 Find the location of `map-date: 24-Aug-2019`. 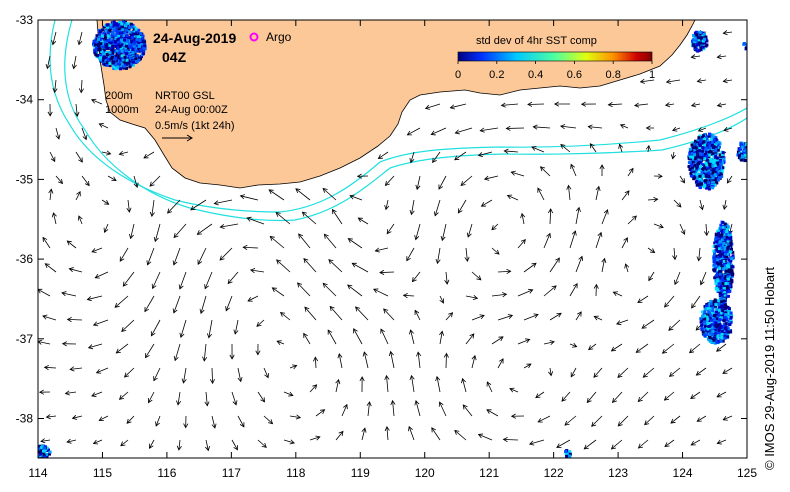

map-date: 24-Aug-2019 is located at coordinates (194, 38).